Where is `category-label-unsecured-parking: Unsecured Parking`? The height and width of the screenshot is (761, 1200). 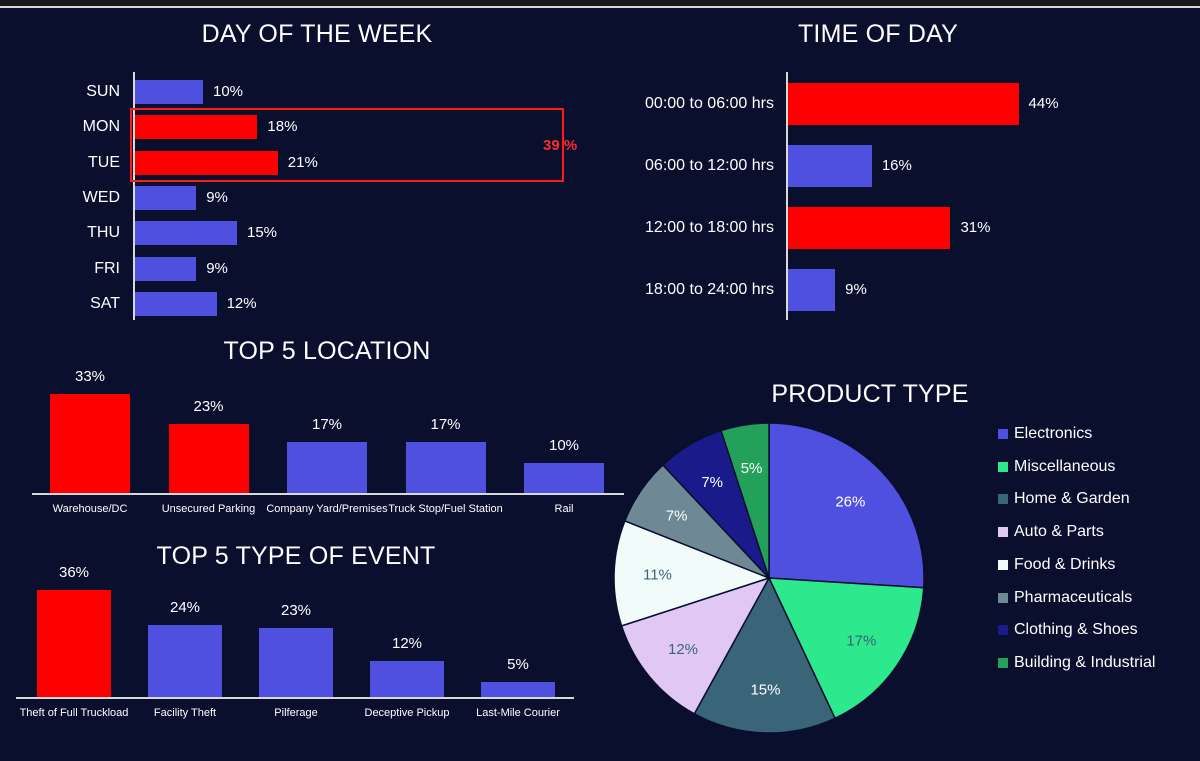
category-label-unsecured-parking: Unsecured Parking is located at coordinates (208, 509).